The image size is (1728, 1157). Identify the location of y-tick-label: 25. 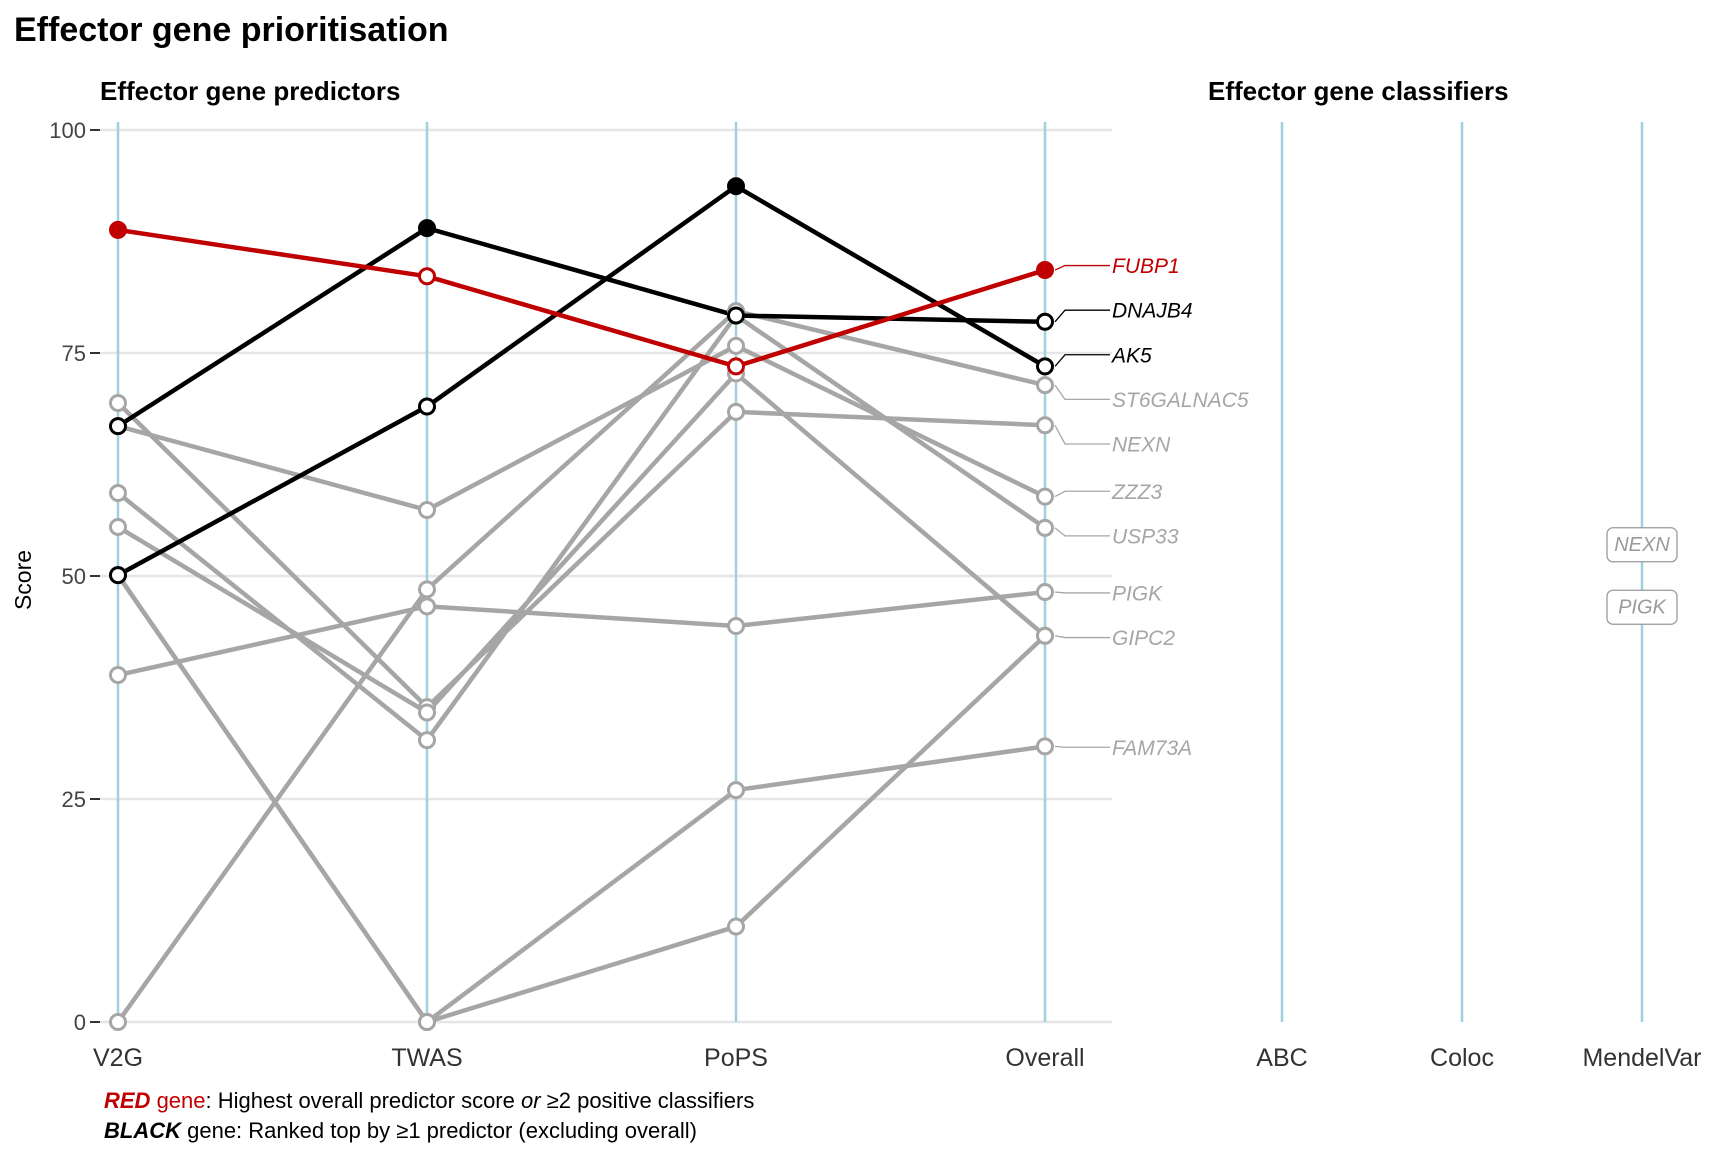
(74, 799).